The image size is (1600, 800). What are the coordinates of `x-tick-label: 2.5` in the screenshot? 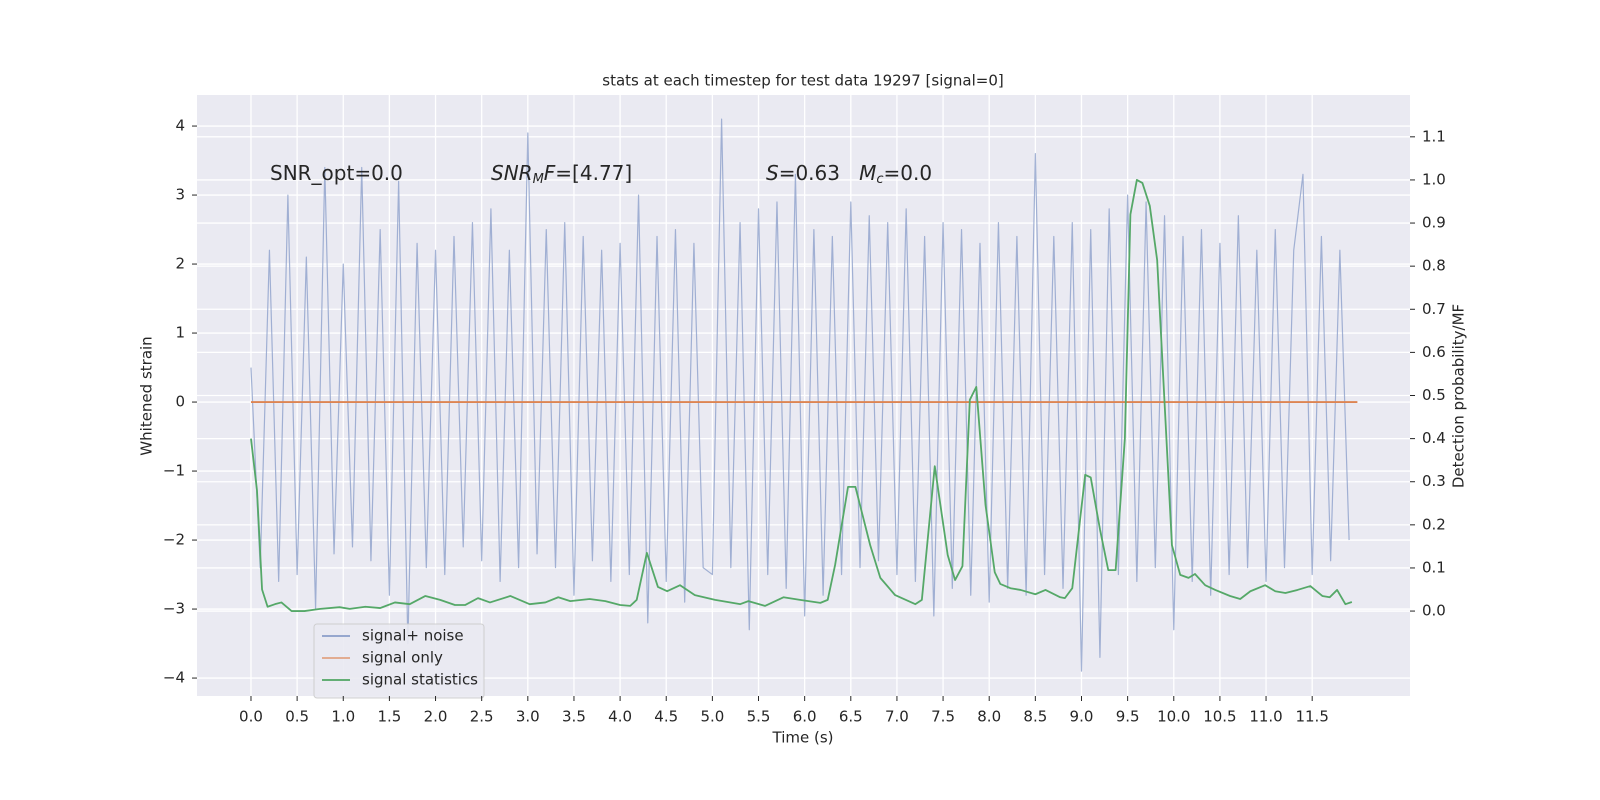 It's located at (482, 717).